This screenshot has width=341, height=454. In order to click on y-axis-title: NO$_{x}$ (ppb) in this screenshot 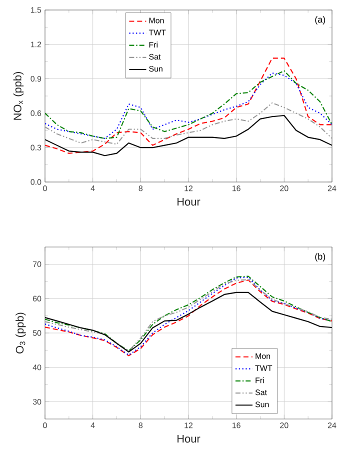, I will do `click(18, 96)`.